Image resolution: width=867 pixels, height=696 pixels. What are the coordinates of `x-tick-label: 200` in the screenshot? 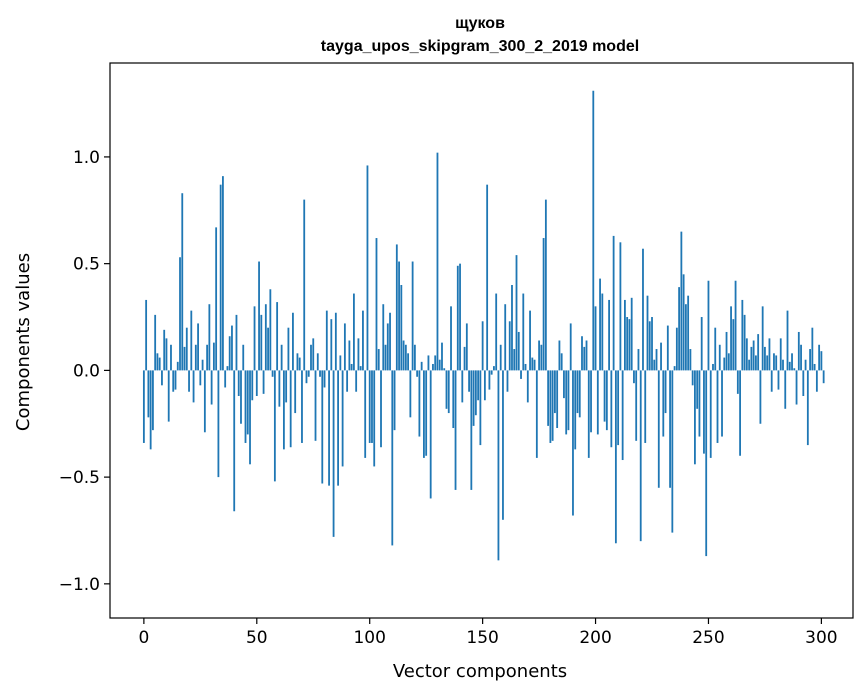 It's located at (595, 638).